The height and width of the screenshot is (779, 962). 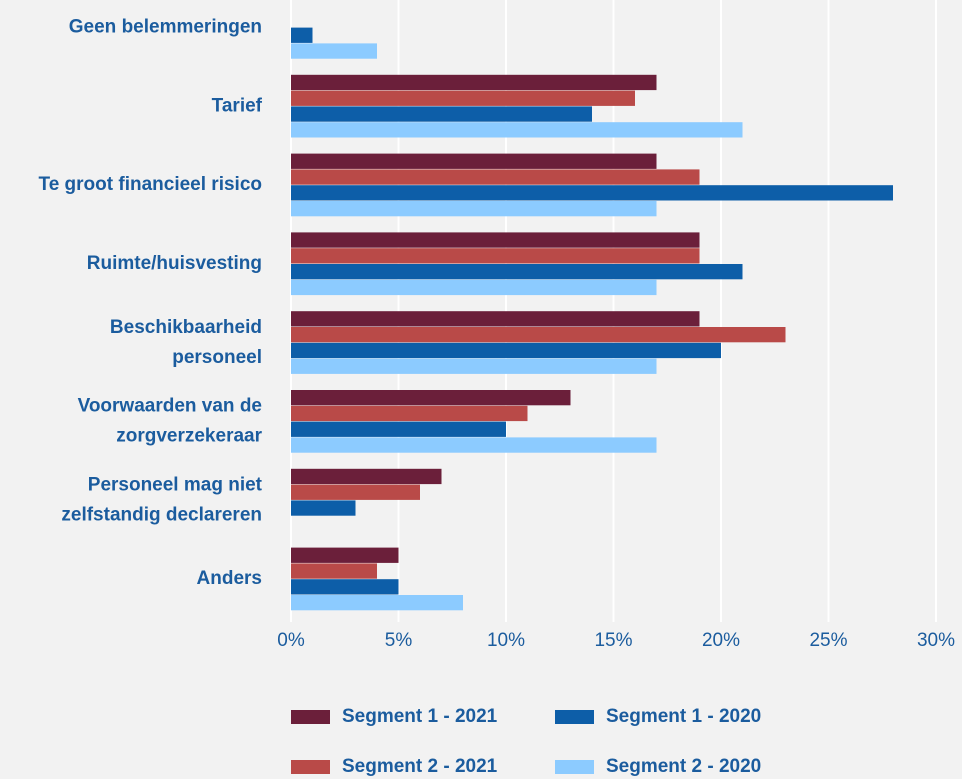 I want to click on legend-label: Segment 2 - 2021, so click(x=420, y=766).